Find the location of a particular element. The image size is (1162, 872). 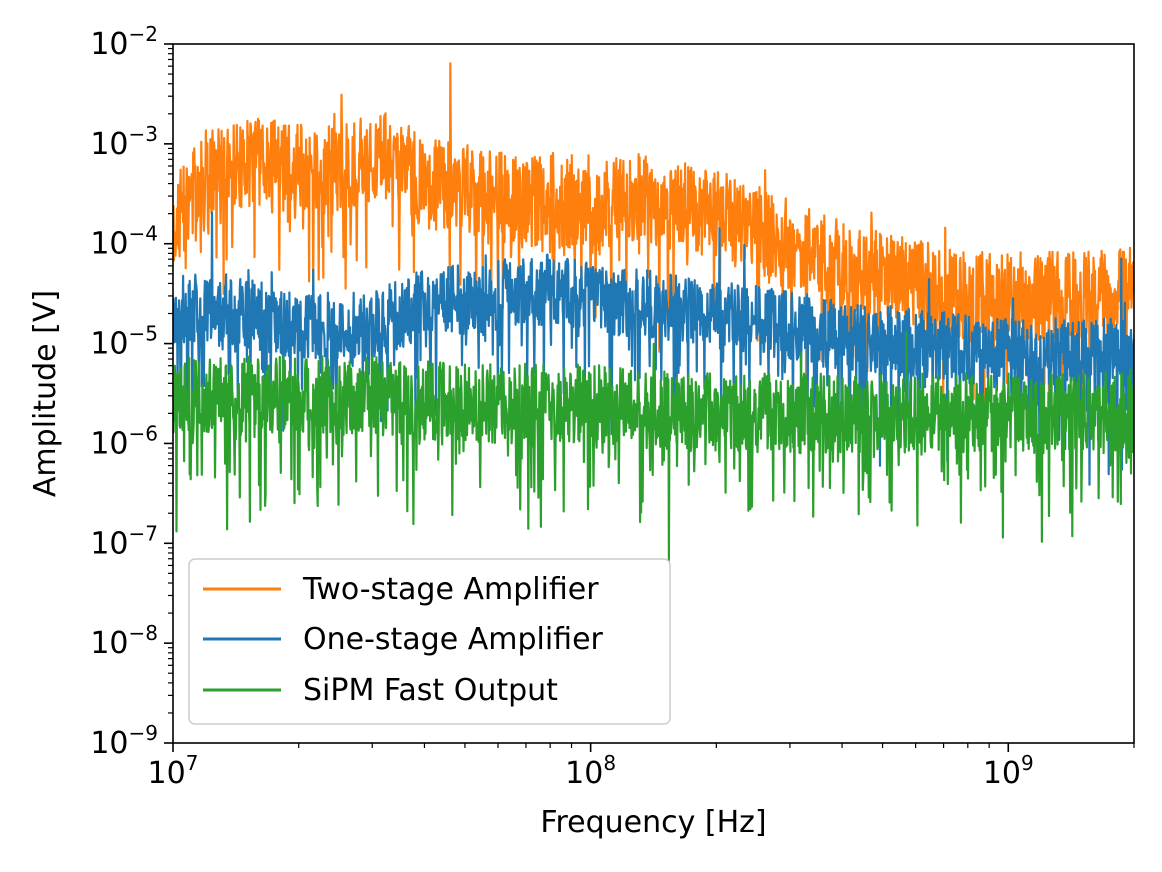

legend-label-sipm: SiPM Fast Output is located at coordinates (430, 690).